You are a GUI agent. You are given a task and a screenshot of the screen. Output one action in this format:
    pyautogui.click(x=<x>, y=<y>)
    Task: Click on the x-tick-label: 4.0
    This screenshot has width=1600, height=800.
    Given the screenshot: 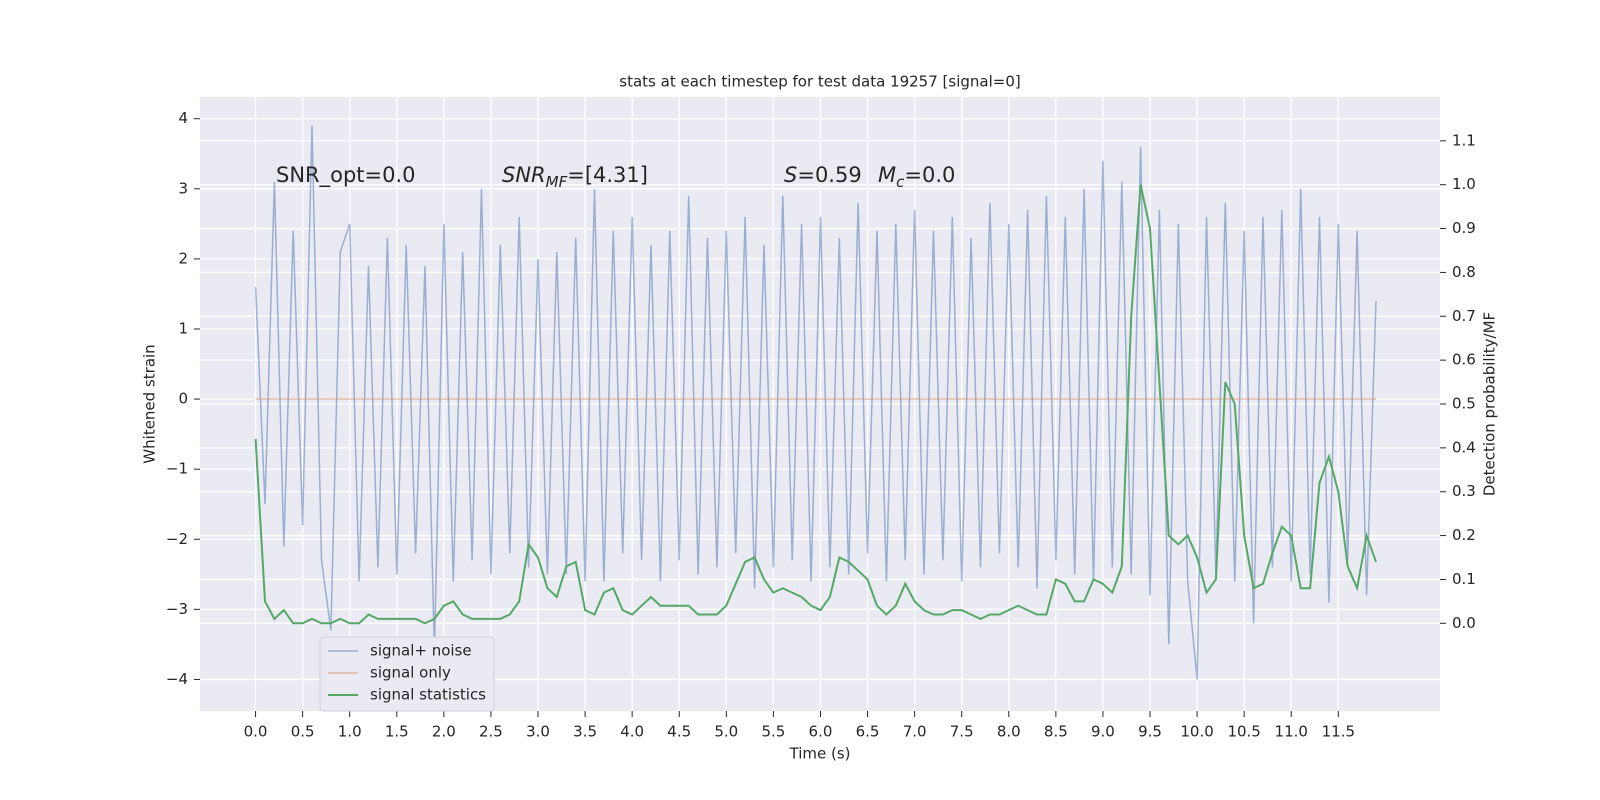 What is the action you would take?
    pyautogui.click(x=632, y=732)
    